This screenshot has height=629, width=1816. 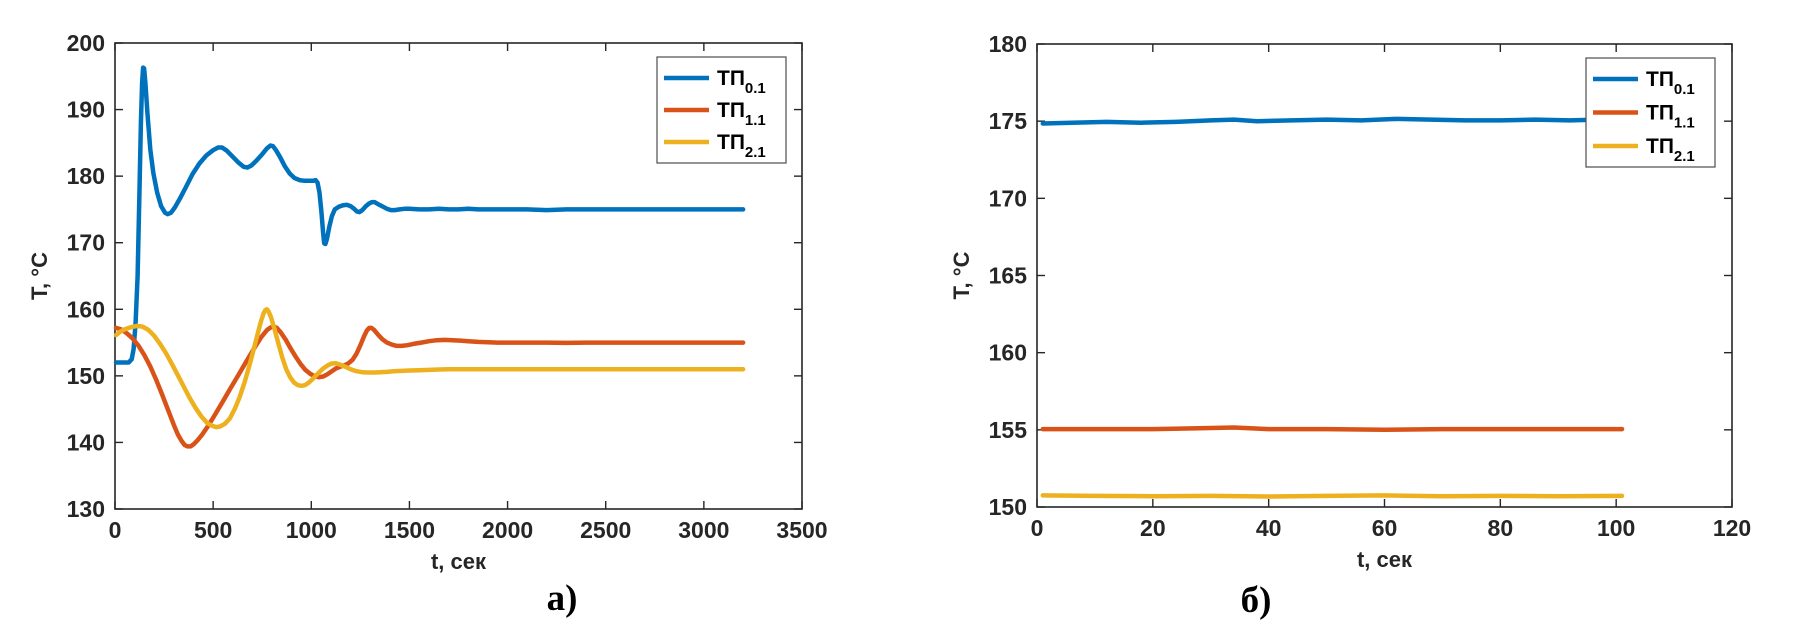 I want to click on y-tick-label: 200, so click(x=86, y=43).